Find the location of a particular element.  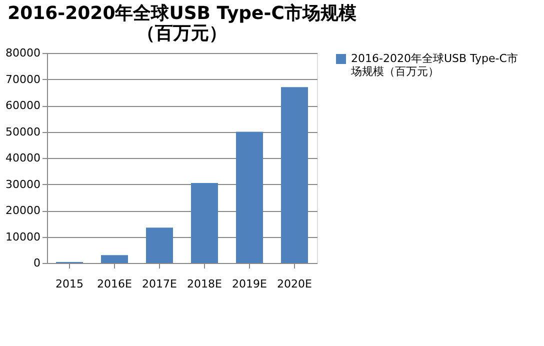

y-tick-label: 60000 is located at coordinates (23, 105).